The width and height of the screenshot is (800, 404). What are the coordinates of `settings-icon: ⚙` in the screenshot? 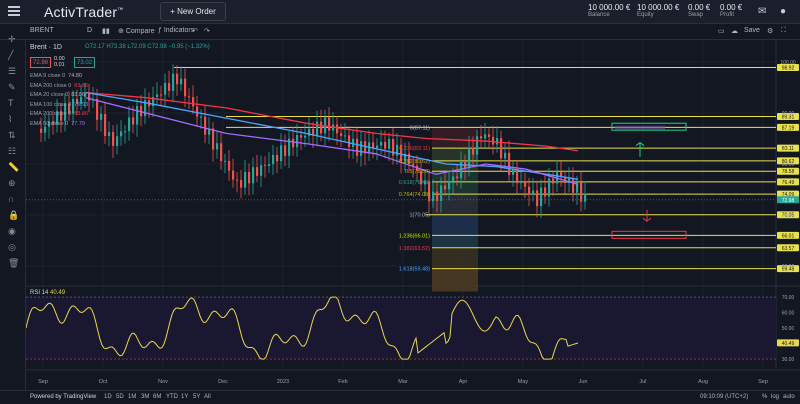 It's located at (770, 31).